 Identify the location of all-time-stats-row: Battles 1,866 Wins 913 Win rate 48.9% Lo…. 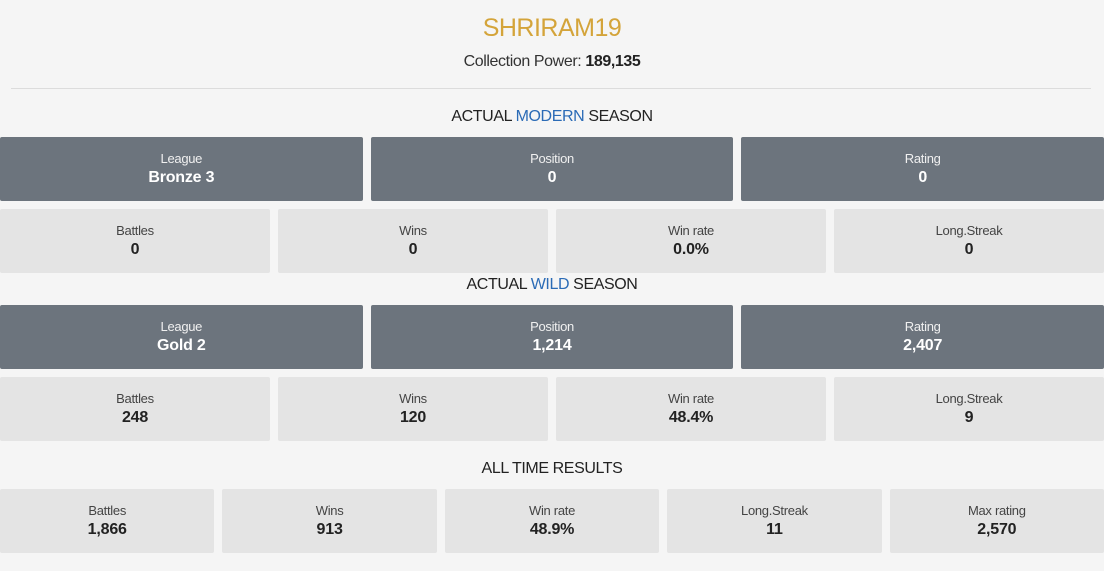
(552, 521).